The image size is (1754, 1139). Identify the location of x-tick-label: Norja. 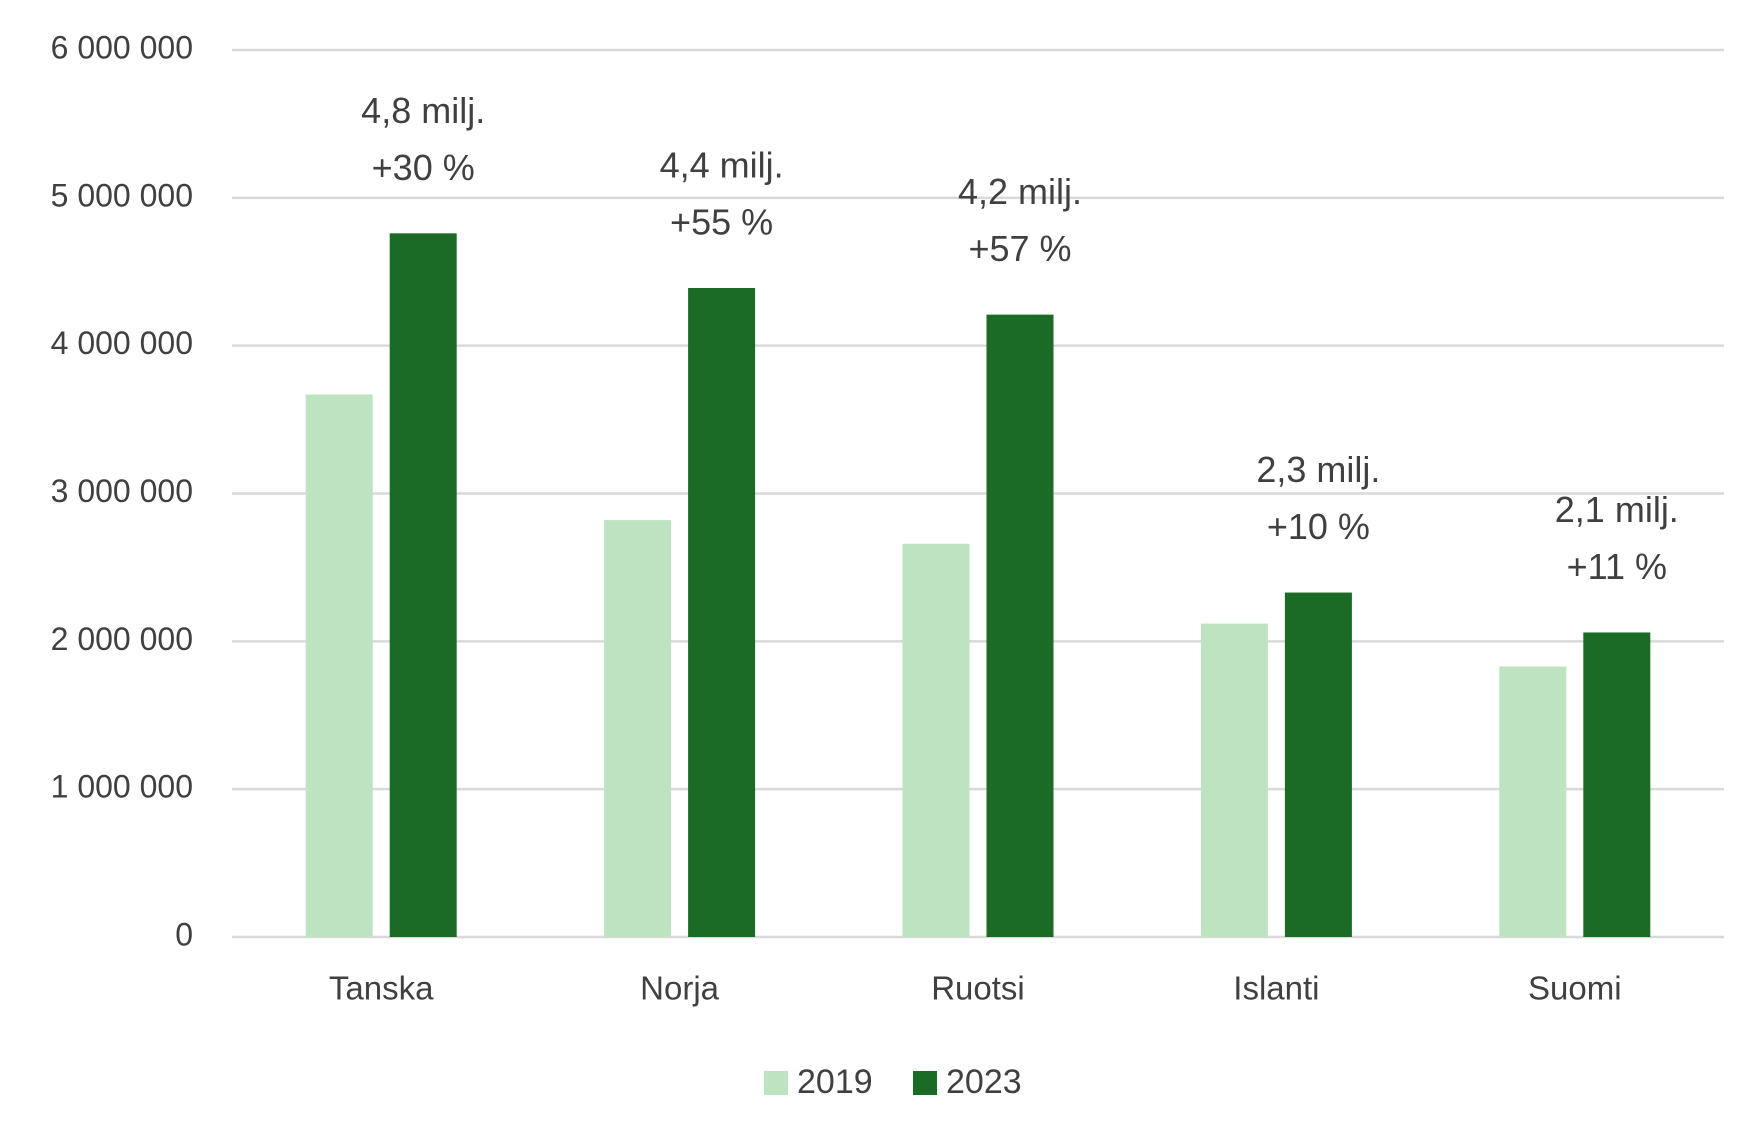
(680, 988).